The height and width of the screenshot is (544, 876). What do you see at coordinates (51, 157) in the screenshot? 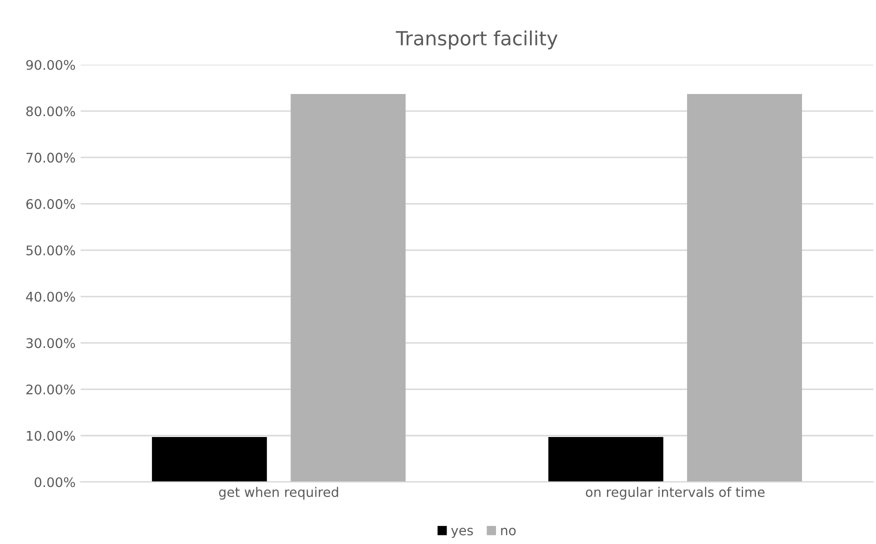
I see `y-tick-label: 70.00%` at bounding box center [51, 157].